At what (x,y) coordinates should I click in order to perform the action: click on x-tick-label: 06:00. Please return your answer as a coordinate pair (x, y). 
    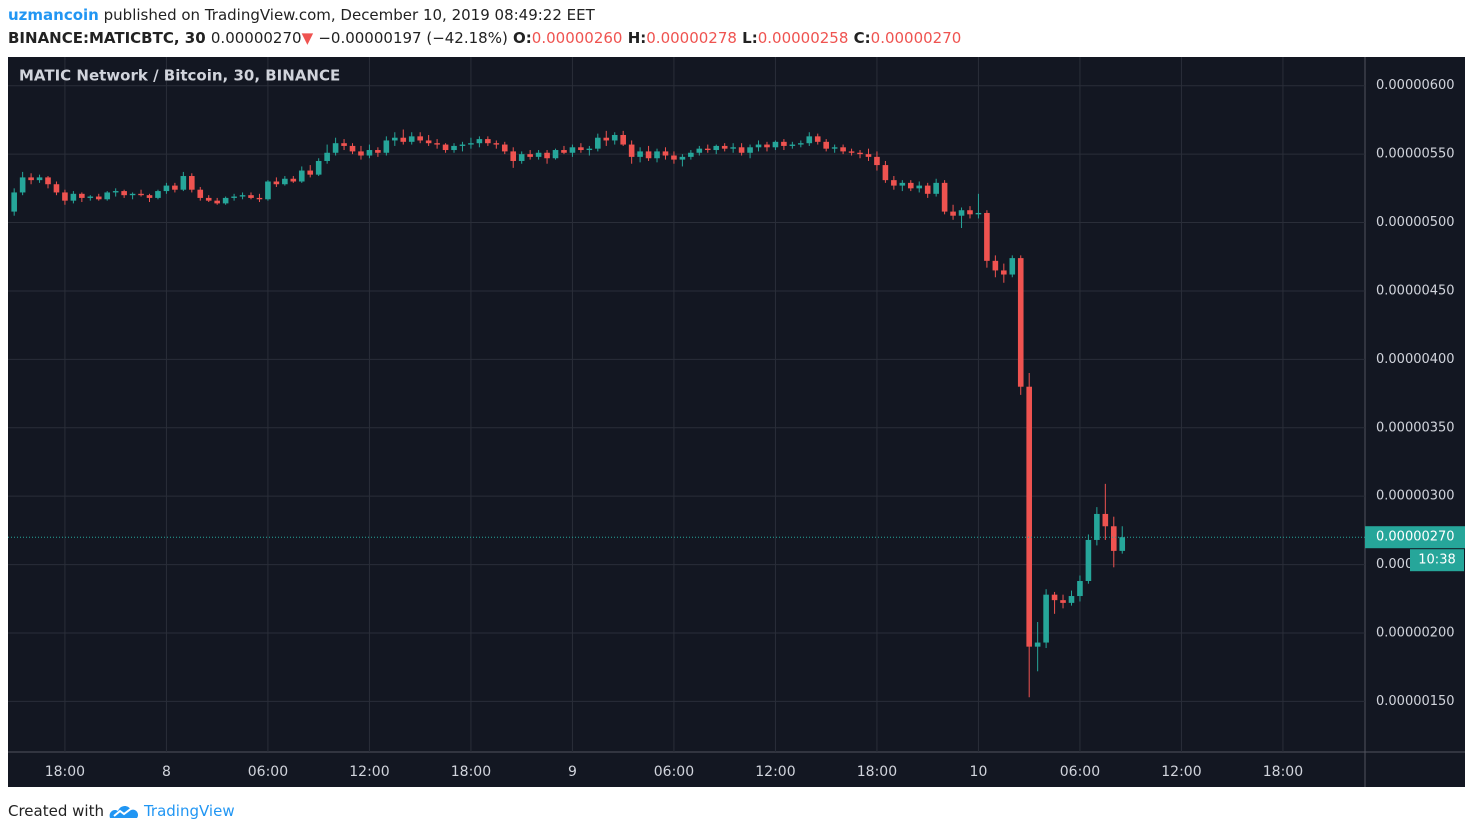
    Looking at the image, I should click on (268, 772).